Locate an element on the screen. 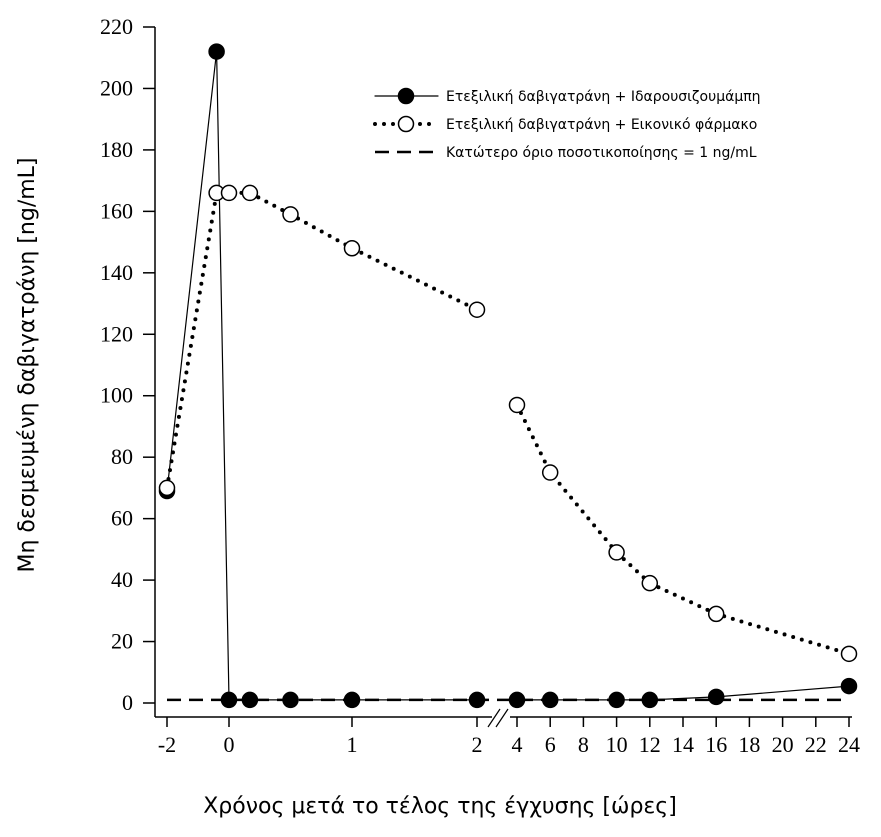 This screenshot has width=881, height=837. x-tick-label: 6 is located at coordinates (550, 744).